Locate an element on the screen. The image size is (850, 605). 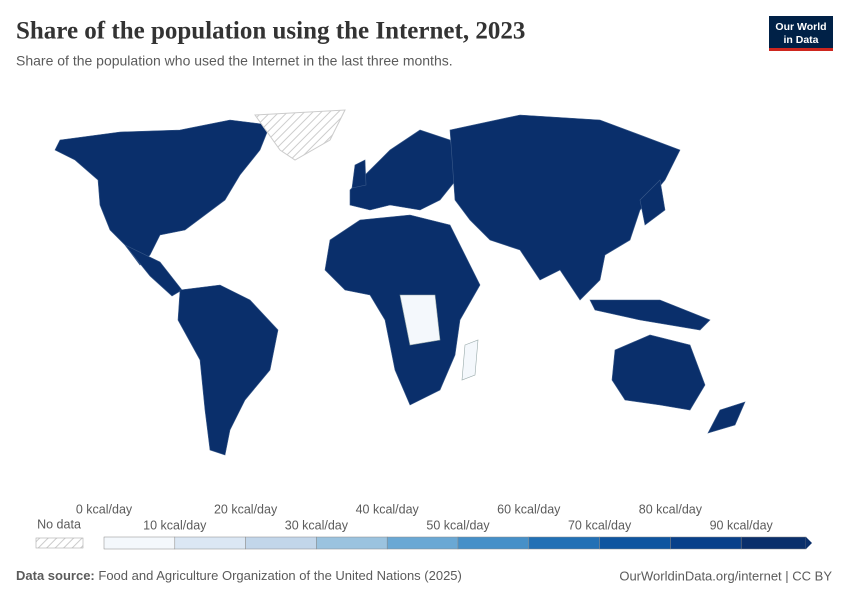
legend-label: 20 kcal/day is located at coordinates (246, 509).